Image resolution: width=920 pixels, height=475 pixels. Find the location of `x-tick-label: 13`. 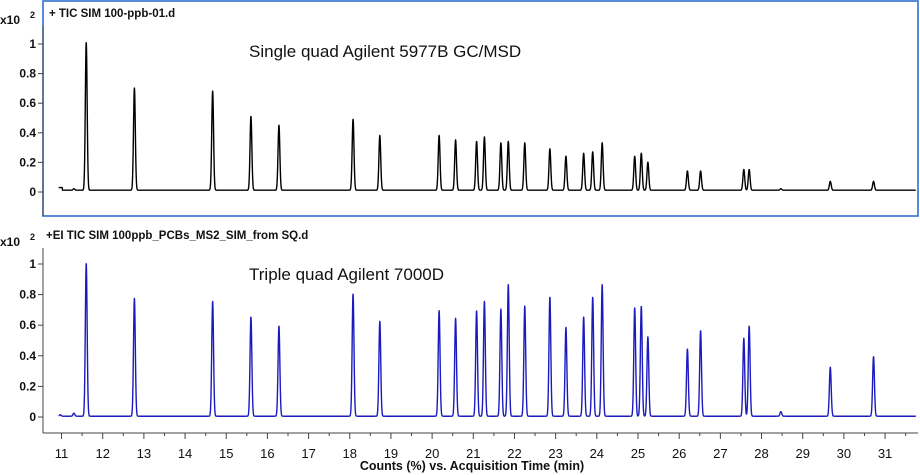

x-tick-label: 13 is located at coordinates (144, 453).